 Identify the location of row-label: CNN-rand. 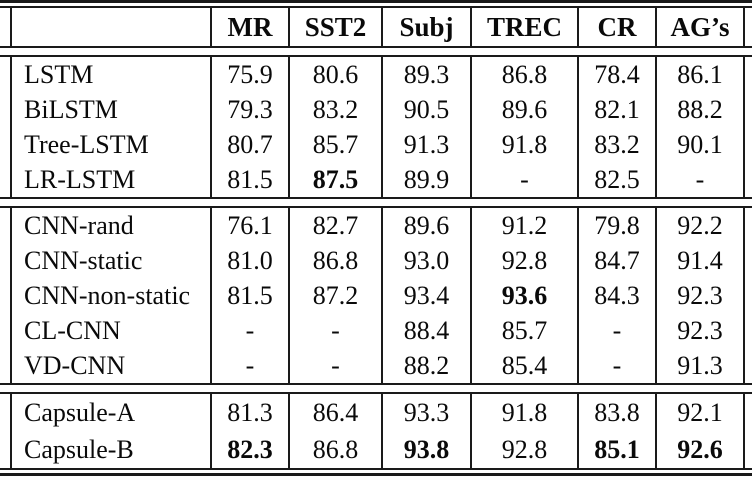
(111, 225).